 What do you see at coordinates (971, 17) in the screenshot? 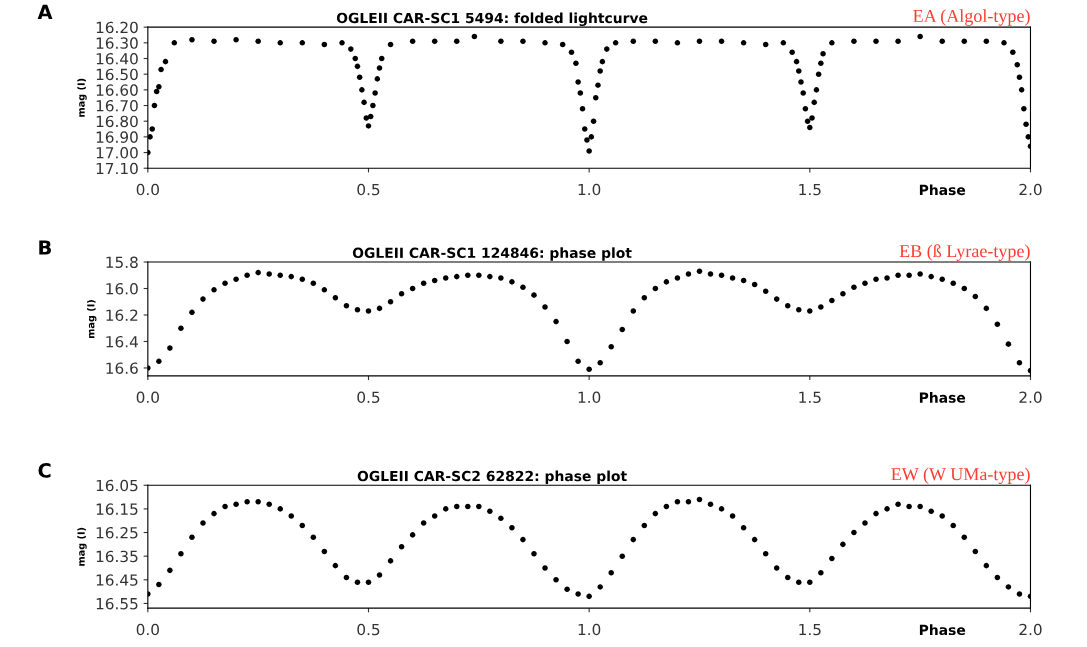
I see `text: EA (Algol-type)` at bounding box center [971, 17].